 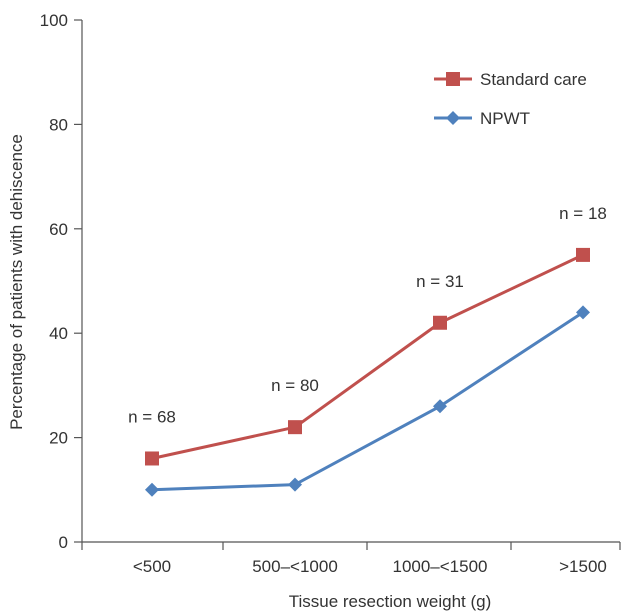 What do you see at coordinates (440, 281) in the screenshot?
I see `n-annotation: n = 31` at bounding box center [440, 281].